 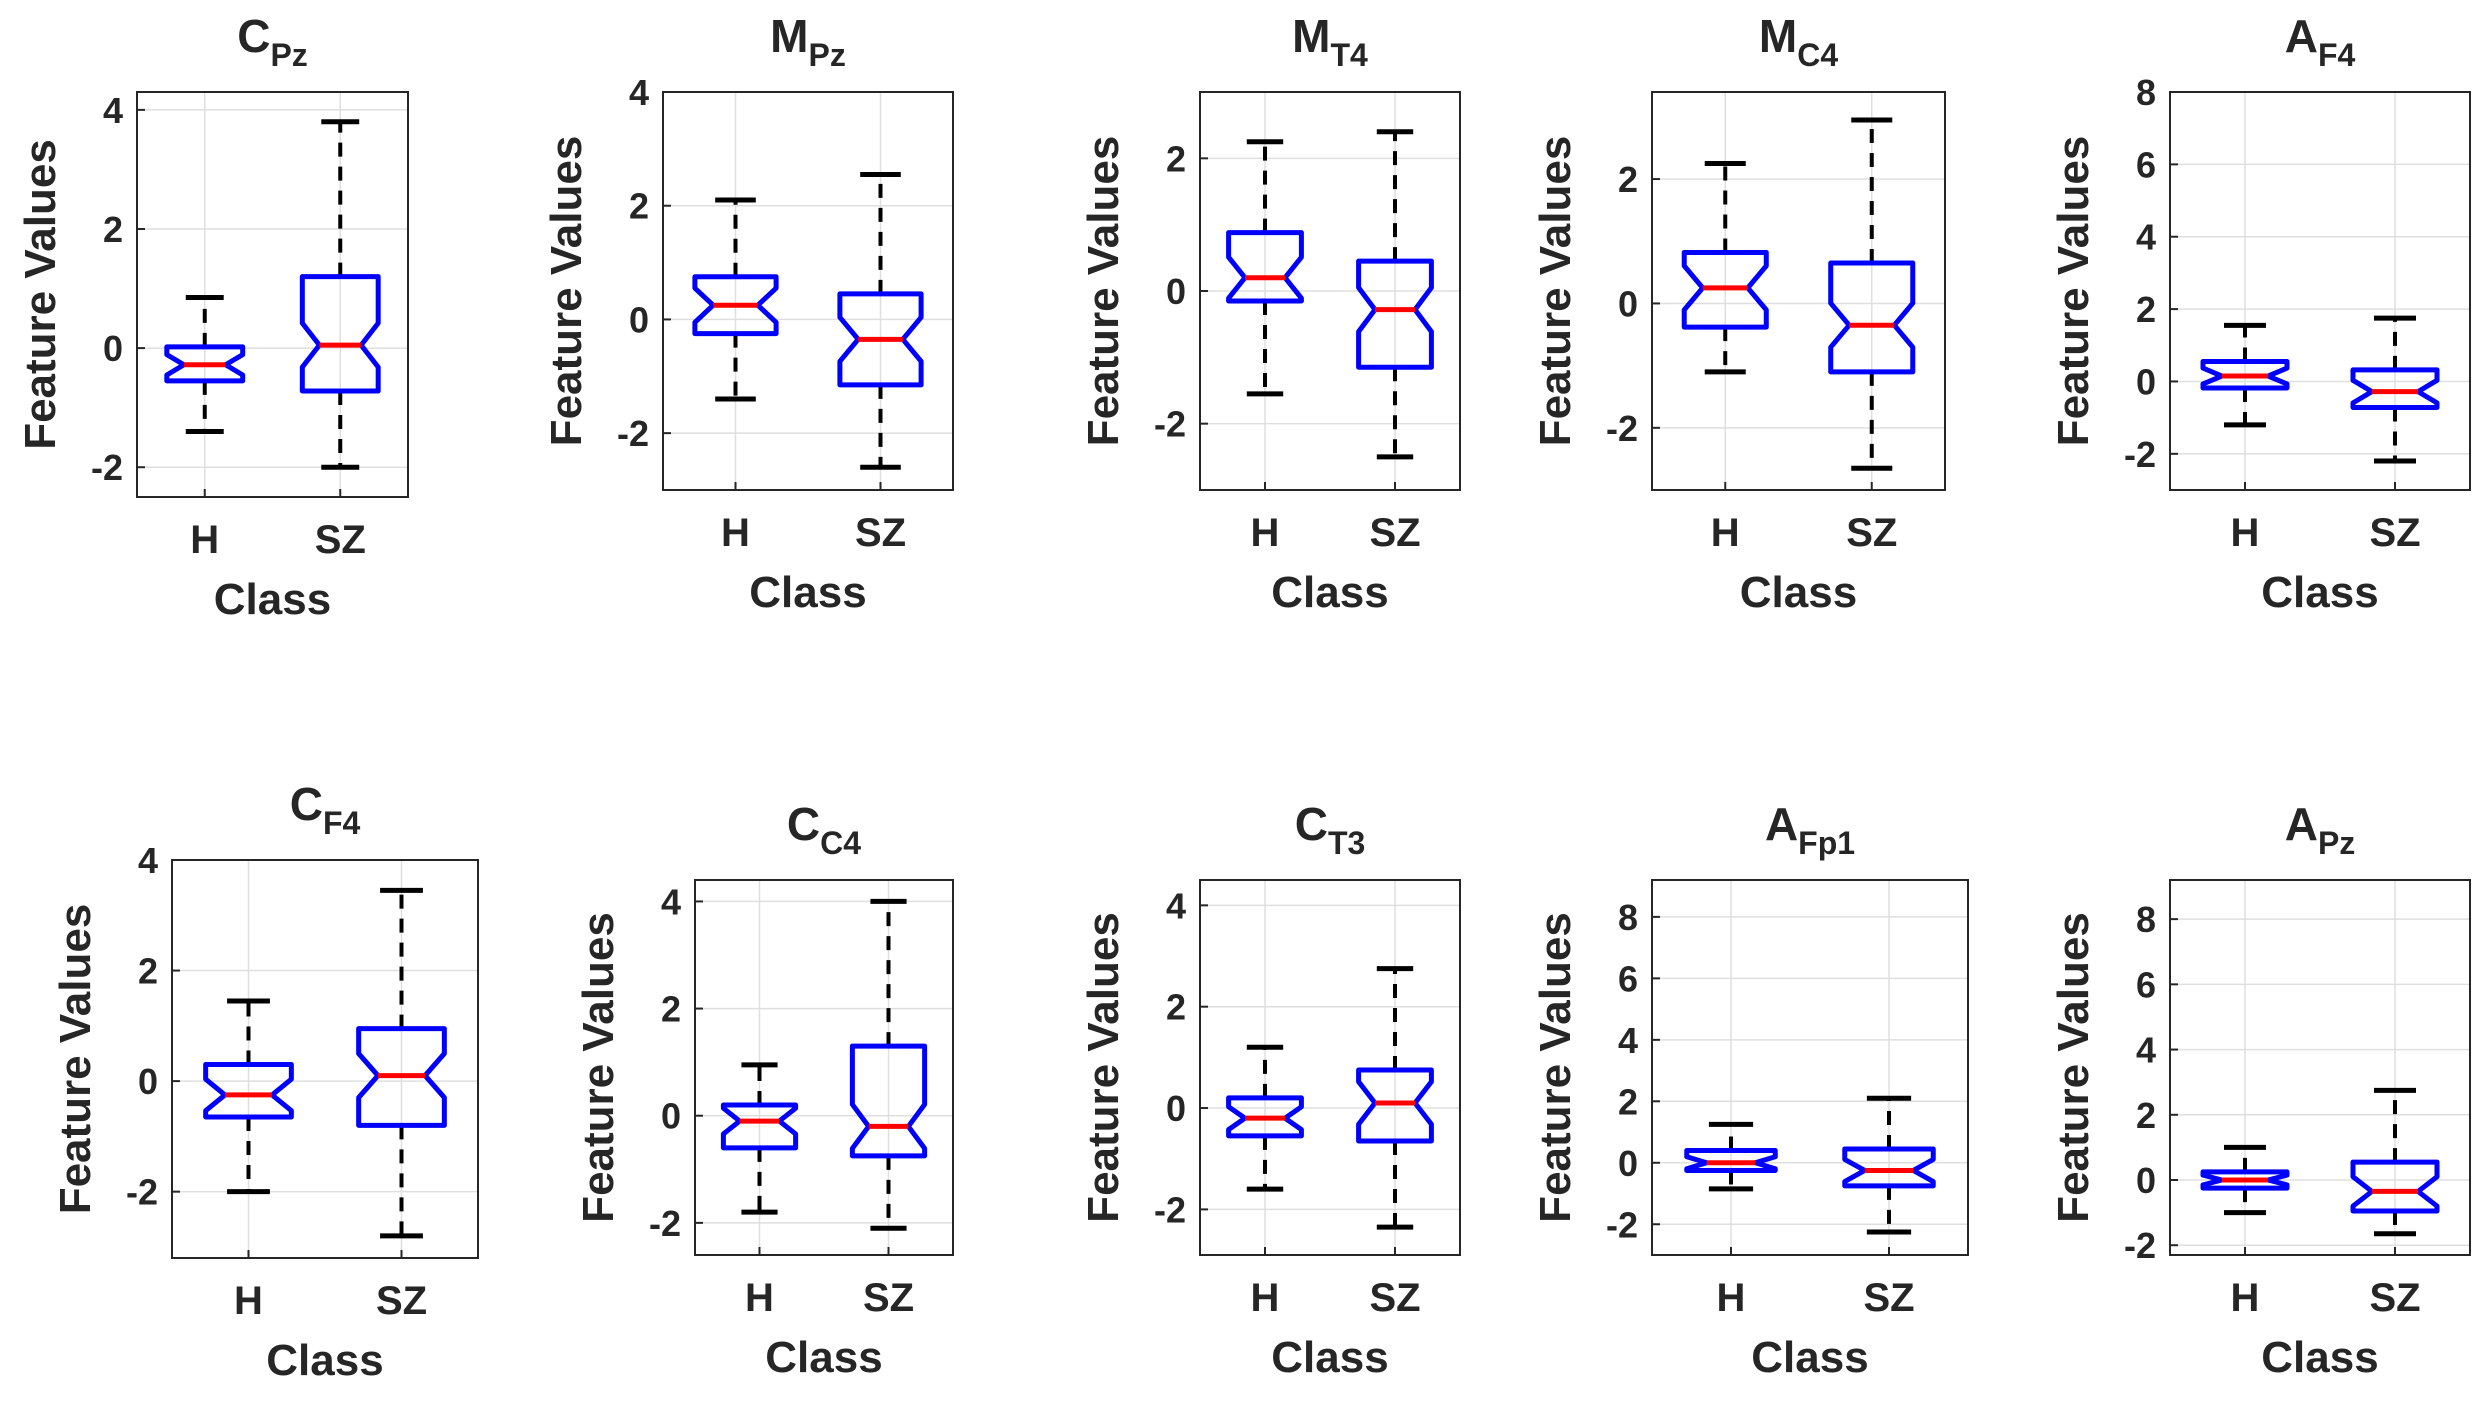 I want to click on chart-title-base: M, so click(x=1778, y=36).